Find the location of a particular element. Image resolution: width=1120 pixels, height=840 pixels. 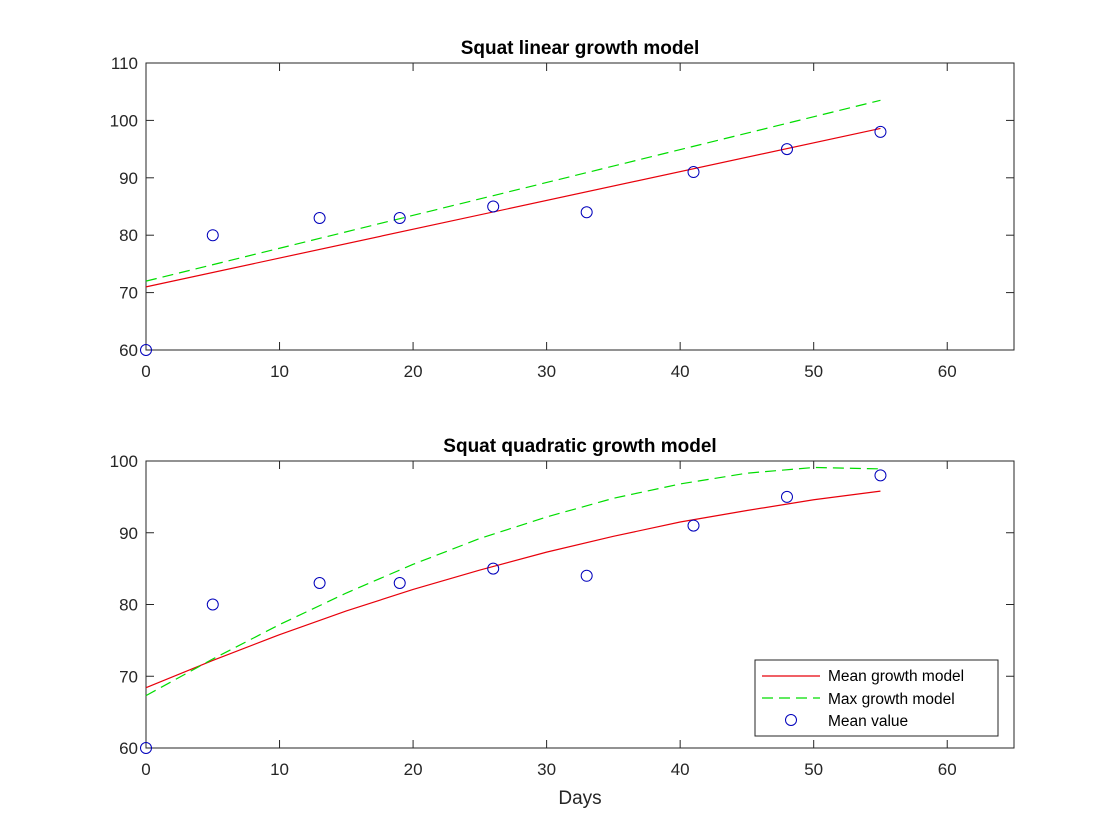

mean-growth-model-line is located at coordinates (513, 207).